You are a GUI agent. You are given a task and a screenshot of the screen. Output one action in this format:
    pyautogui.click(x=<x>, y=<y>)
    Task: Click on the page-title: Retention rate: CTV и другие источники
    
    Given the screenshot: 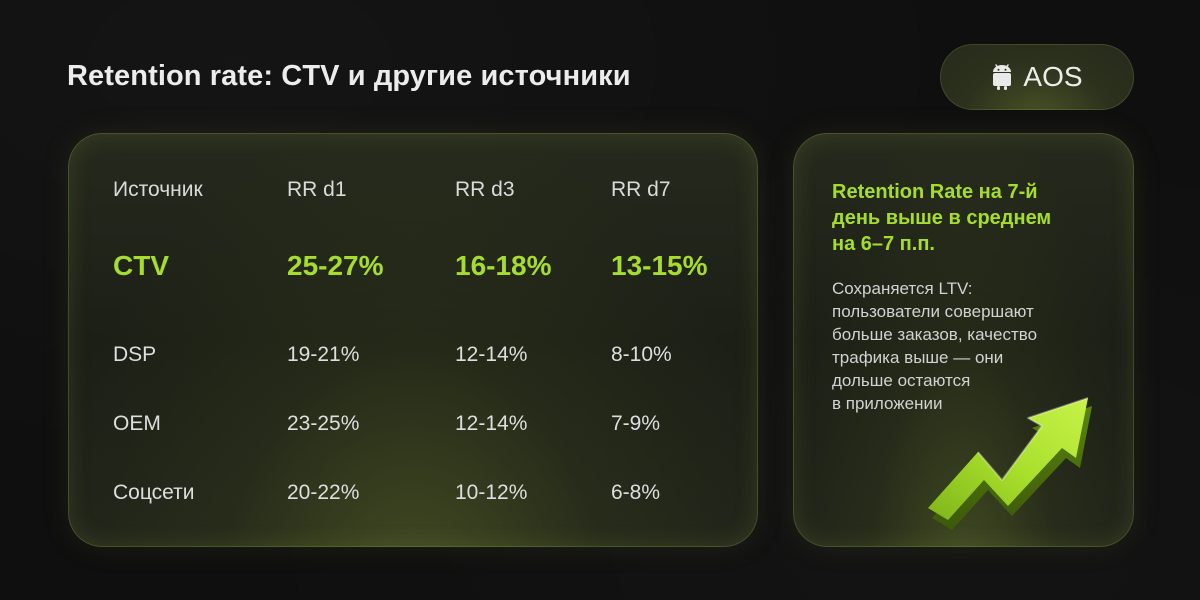 What is the action you would take?
    pyautogui.click(x=349, y=76)
    